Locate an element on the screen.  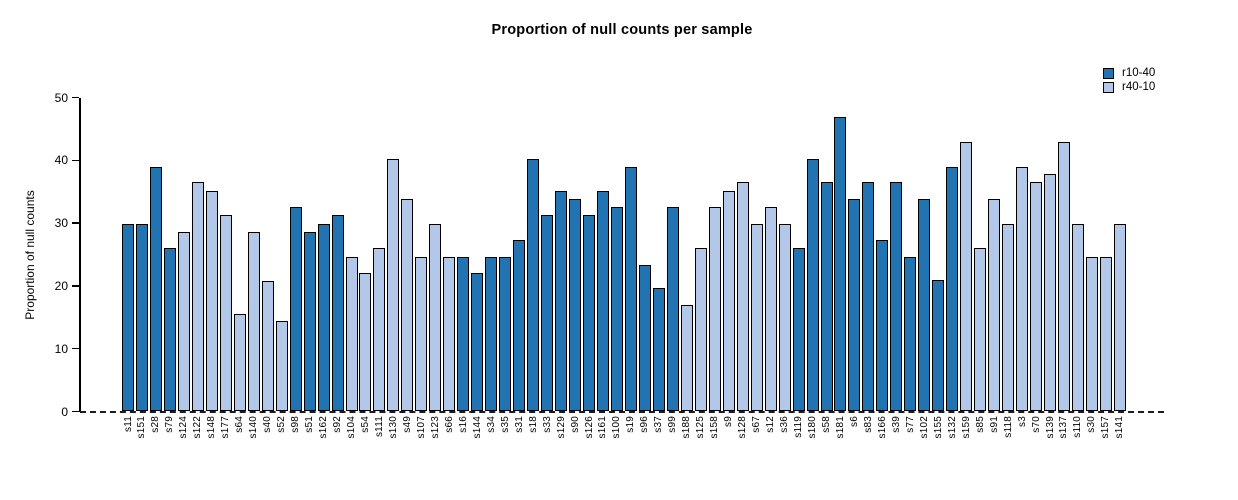
x-tick-label-s157: s157 is located at coordinates (1106, 427).